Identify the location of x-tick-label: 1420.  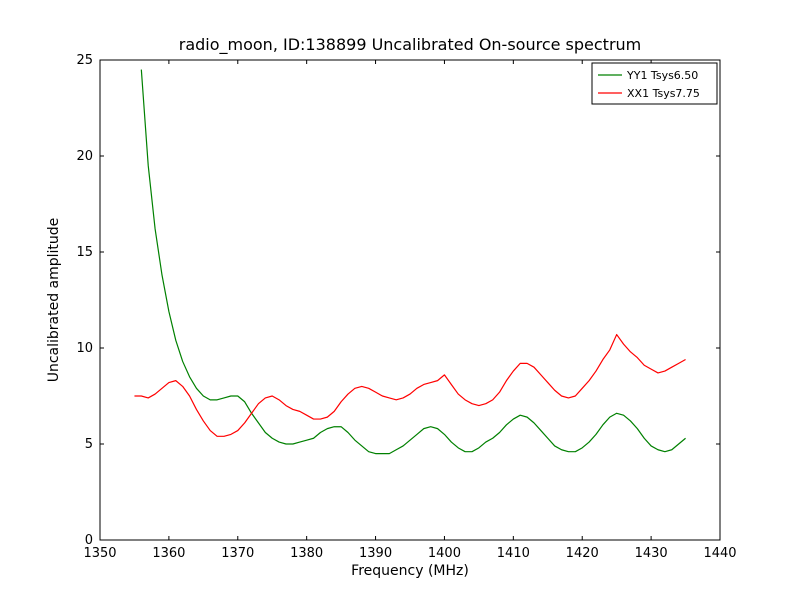
(582, 553).